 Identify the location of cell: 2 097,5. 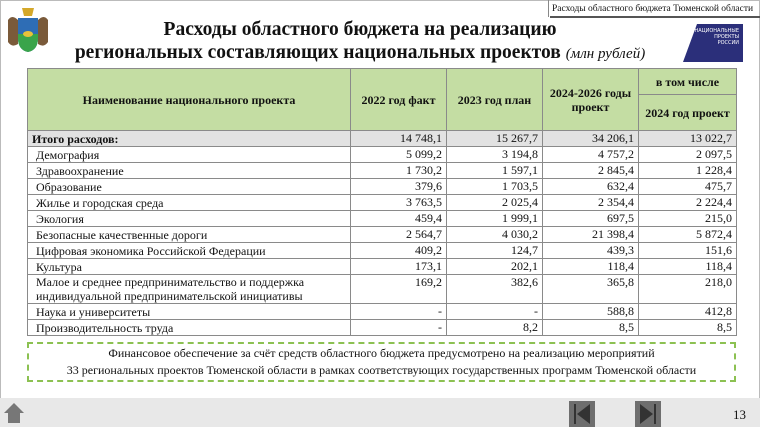
(687, 154).